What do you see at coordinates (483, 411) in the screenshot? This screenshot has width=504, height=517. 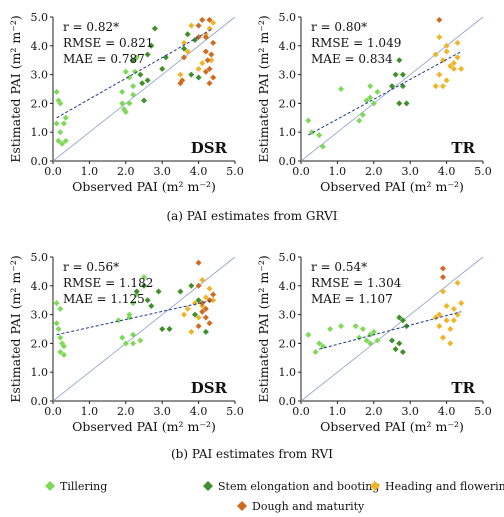 I see `x-tick-label: 5.0` at bounding box center [483, 411].